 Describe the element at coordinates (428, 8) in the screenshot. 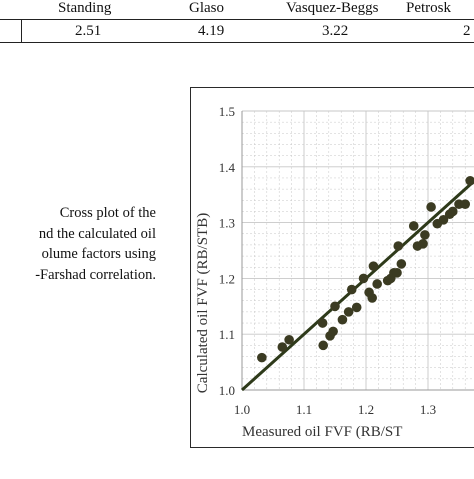

I see `table-header-petrosky: Petrosk` at that location.